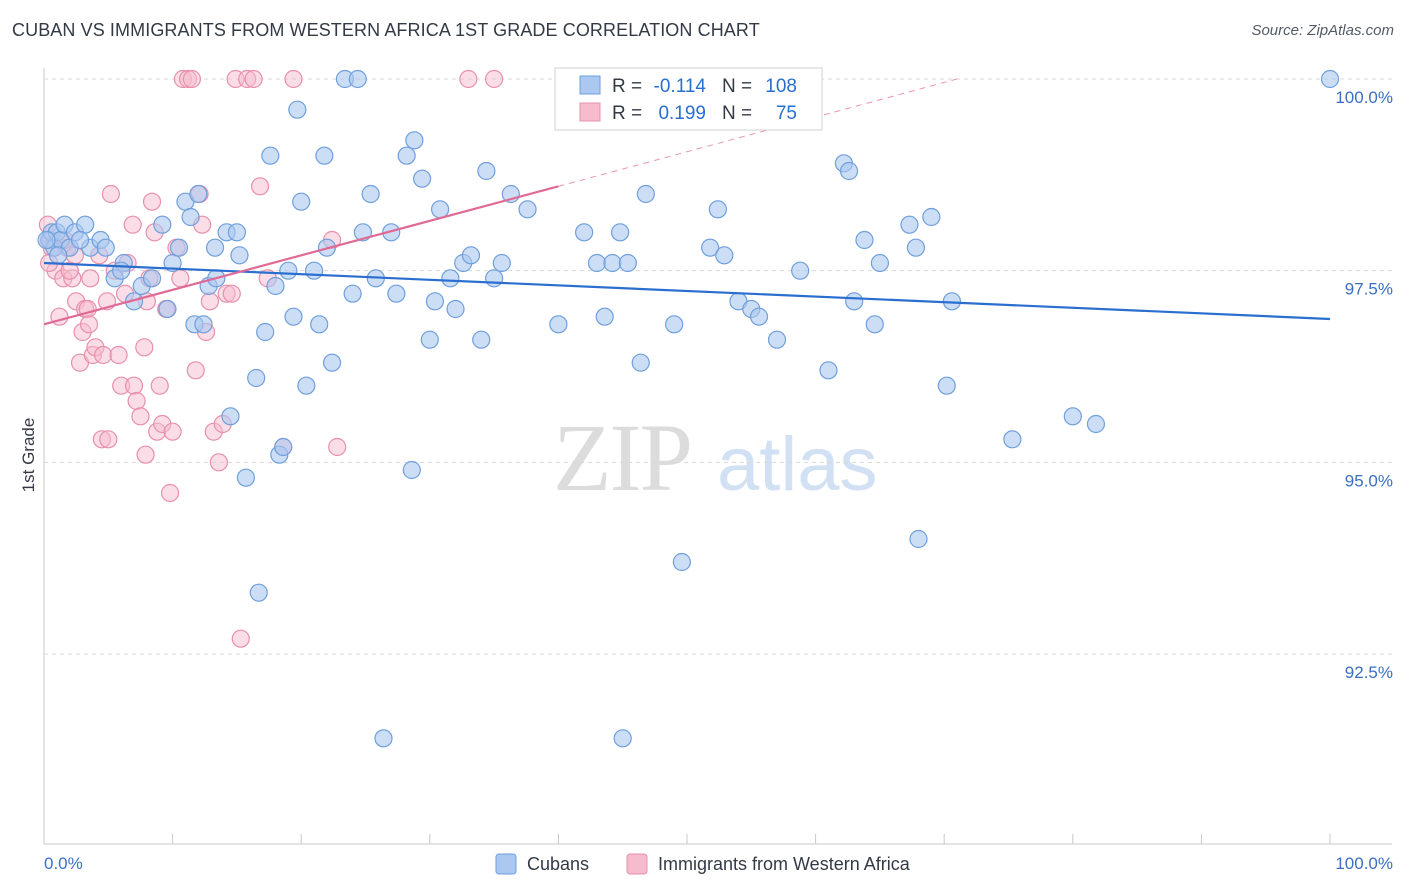 Image resolution: width=1406 pixels, height=892 pixels. What do you see at coordinates (703, 864) in the screenshot?
I see `series-legend: Cubans Immigrants from Western Africa` at bounding box center [703, 864].